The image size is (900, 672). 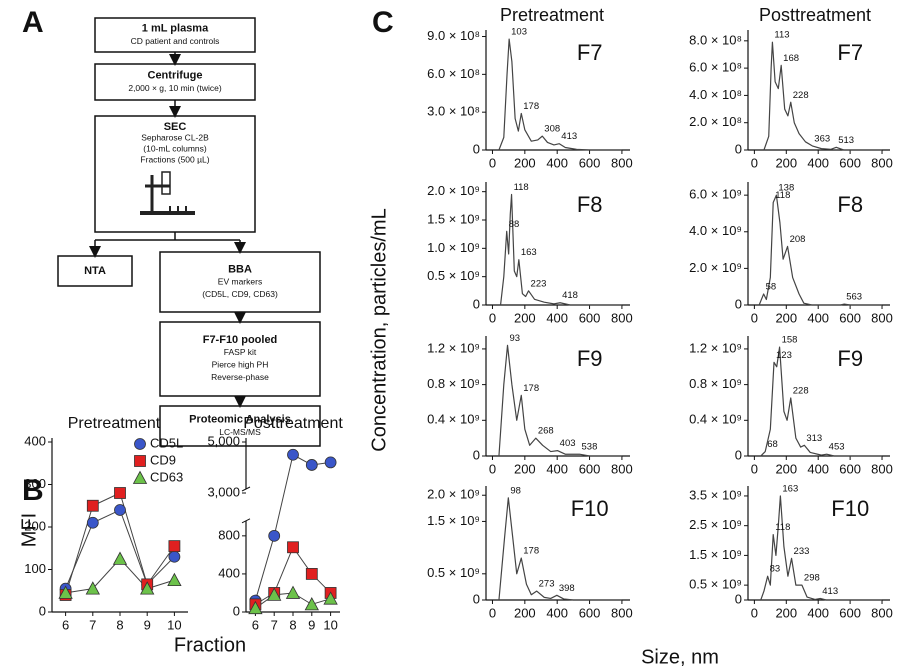 What do you see at coordinates (570, 295) in the screenshot?
I see `peak-label: 418` at bounding box center [570, 295].